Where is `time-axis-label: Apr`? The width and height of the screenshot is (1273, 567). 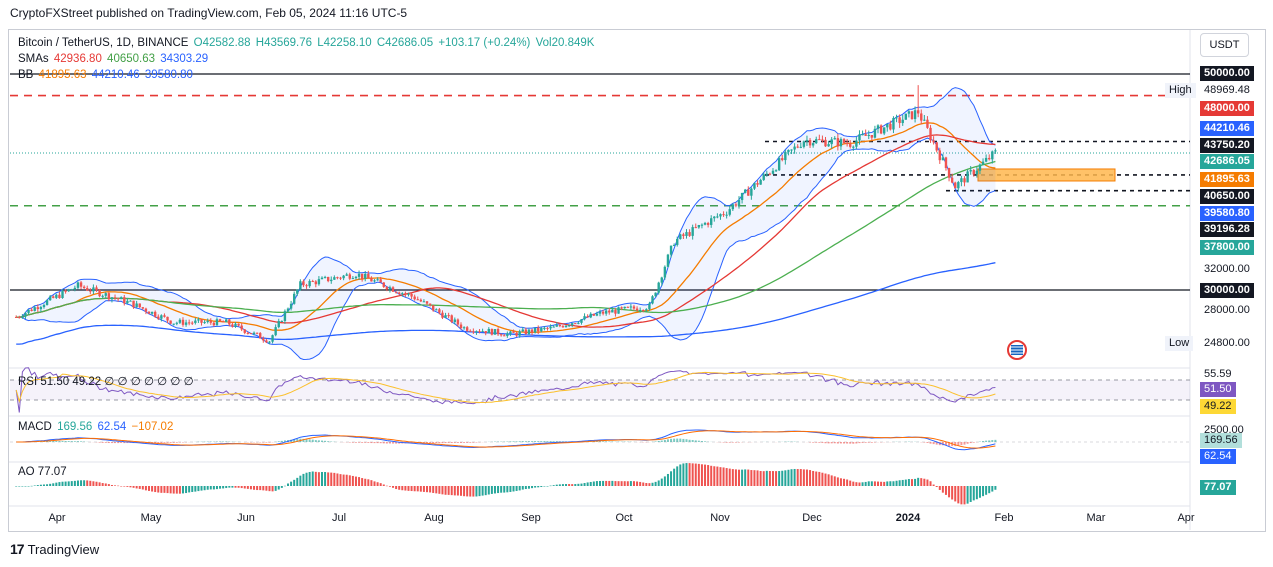
time-axis-label: Apr is located at coordinates (57, 518).